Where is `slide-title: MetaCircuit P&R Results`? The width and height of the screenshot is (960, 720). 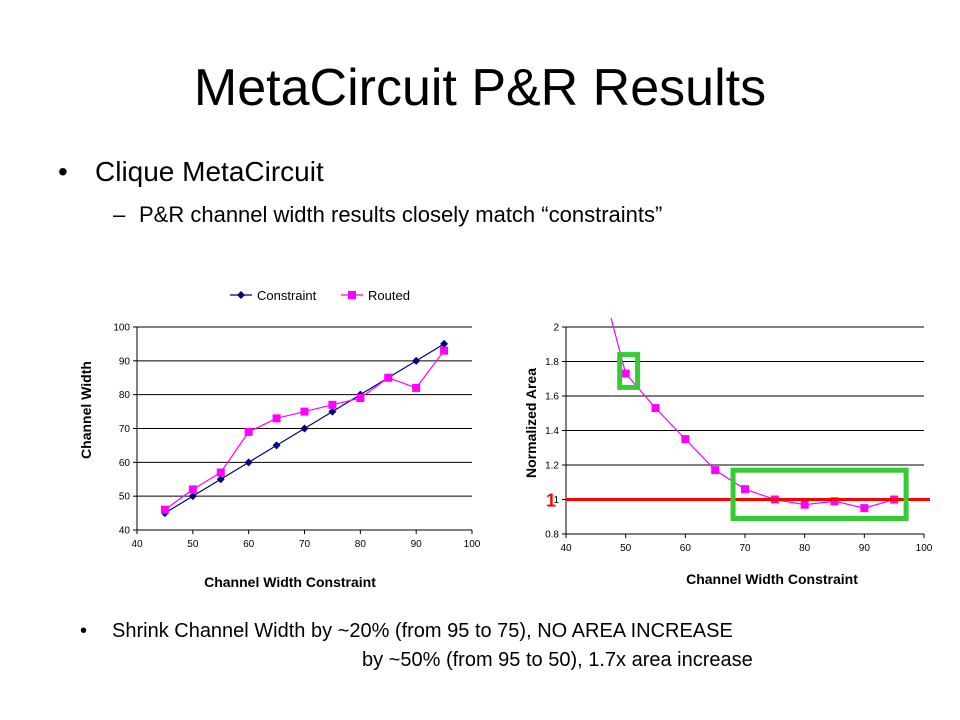
slide-title: MetaCircuit P&R Results is located at coordinates (480, 88).